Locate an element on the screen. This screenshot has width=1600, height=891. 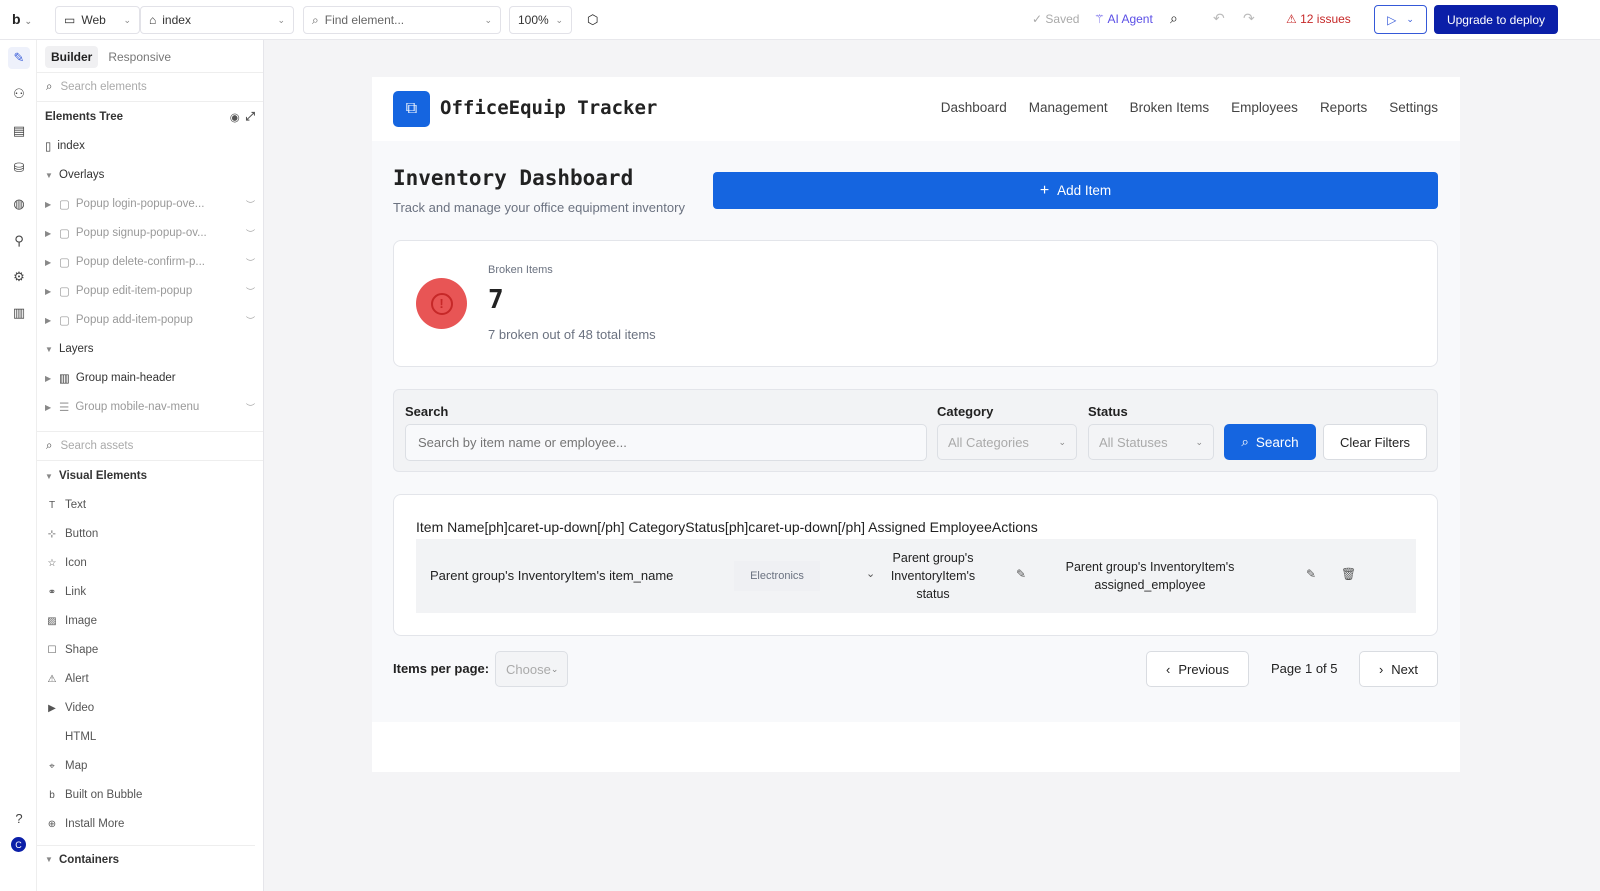
overlays-label: Overlays is located at coordinates (82, 175).